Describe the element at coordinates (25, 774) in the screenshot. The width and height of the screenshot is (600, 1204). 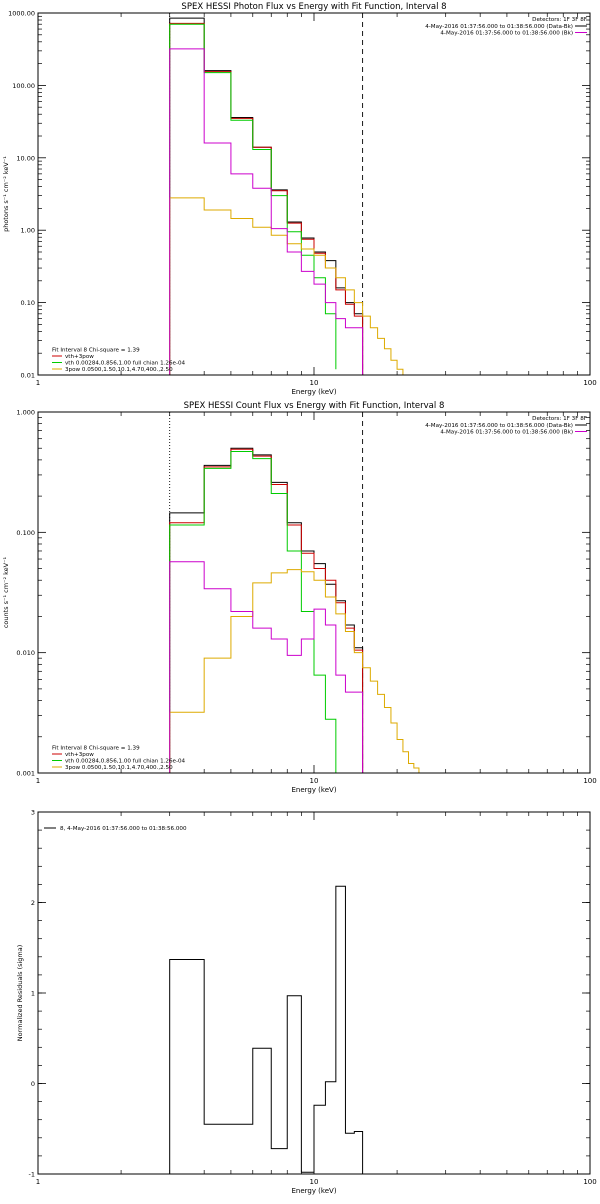
I see `y-tick-label: 0.001` at that location.